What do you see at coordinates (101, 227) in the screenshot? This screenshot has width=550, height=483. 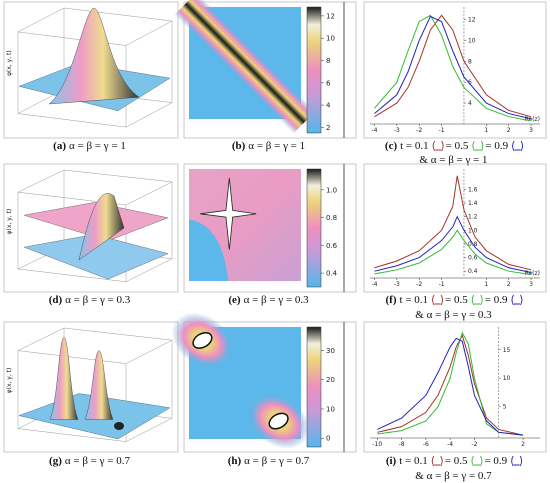 I see `surface-fold` at bounding box center [101, 227].